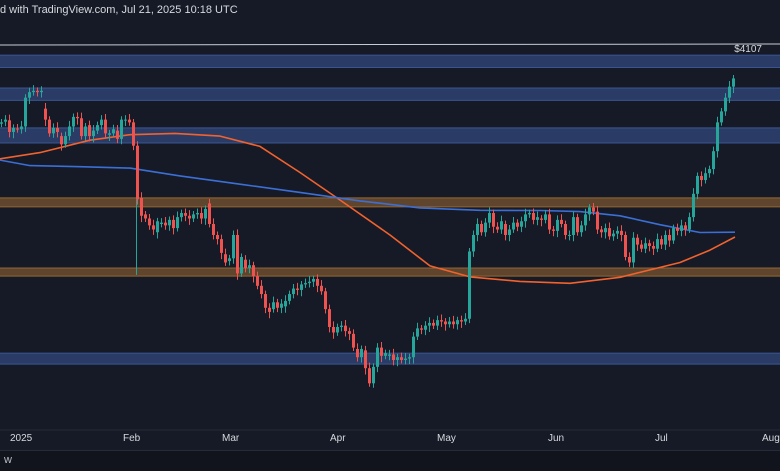  I want to click on x-tick-label: Aug, so click(771, 438).